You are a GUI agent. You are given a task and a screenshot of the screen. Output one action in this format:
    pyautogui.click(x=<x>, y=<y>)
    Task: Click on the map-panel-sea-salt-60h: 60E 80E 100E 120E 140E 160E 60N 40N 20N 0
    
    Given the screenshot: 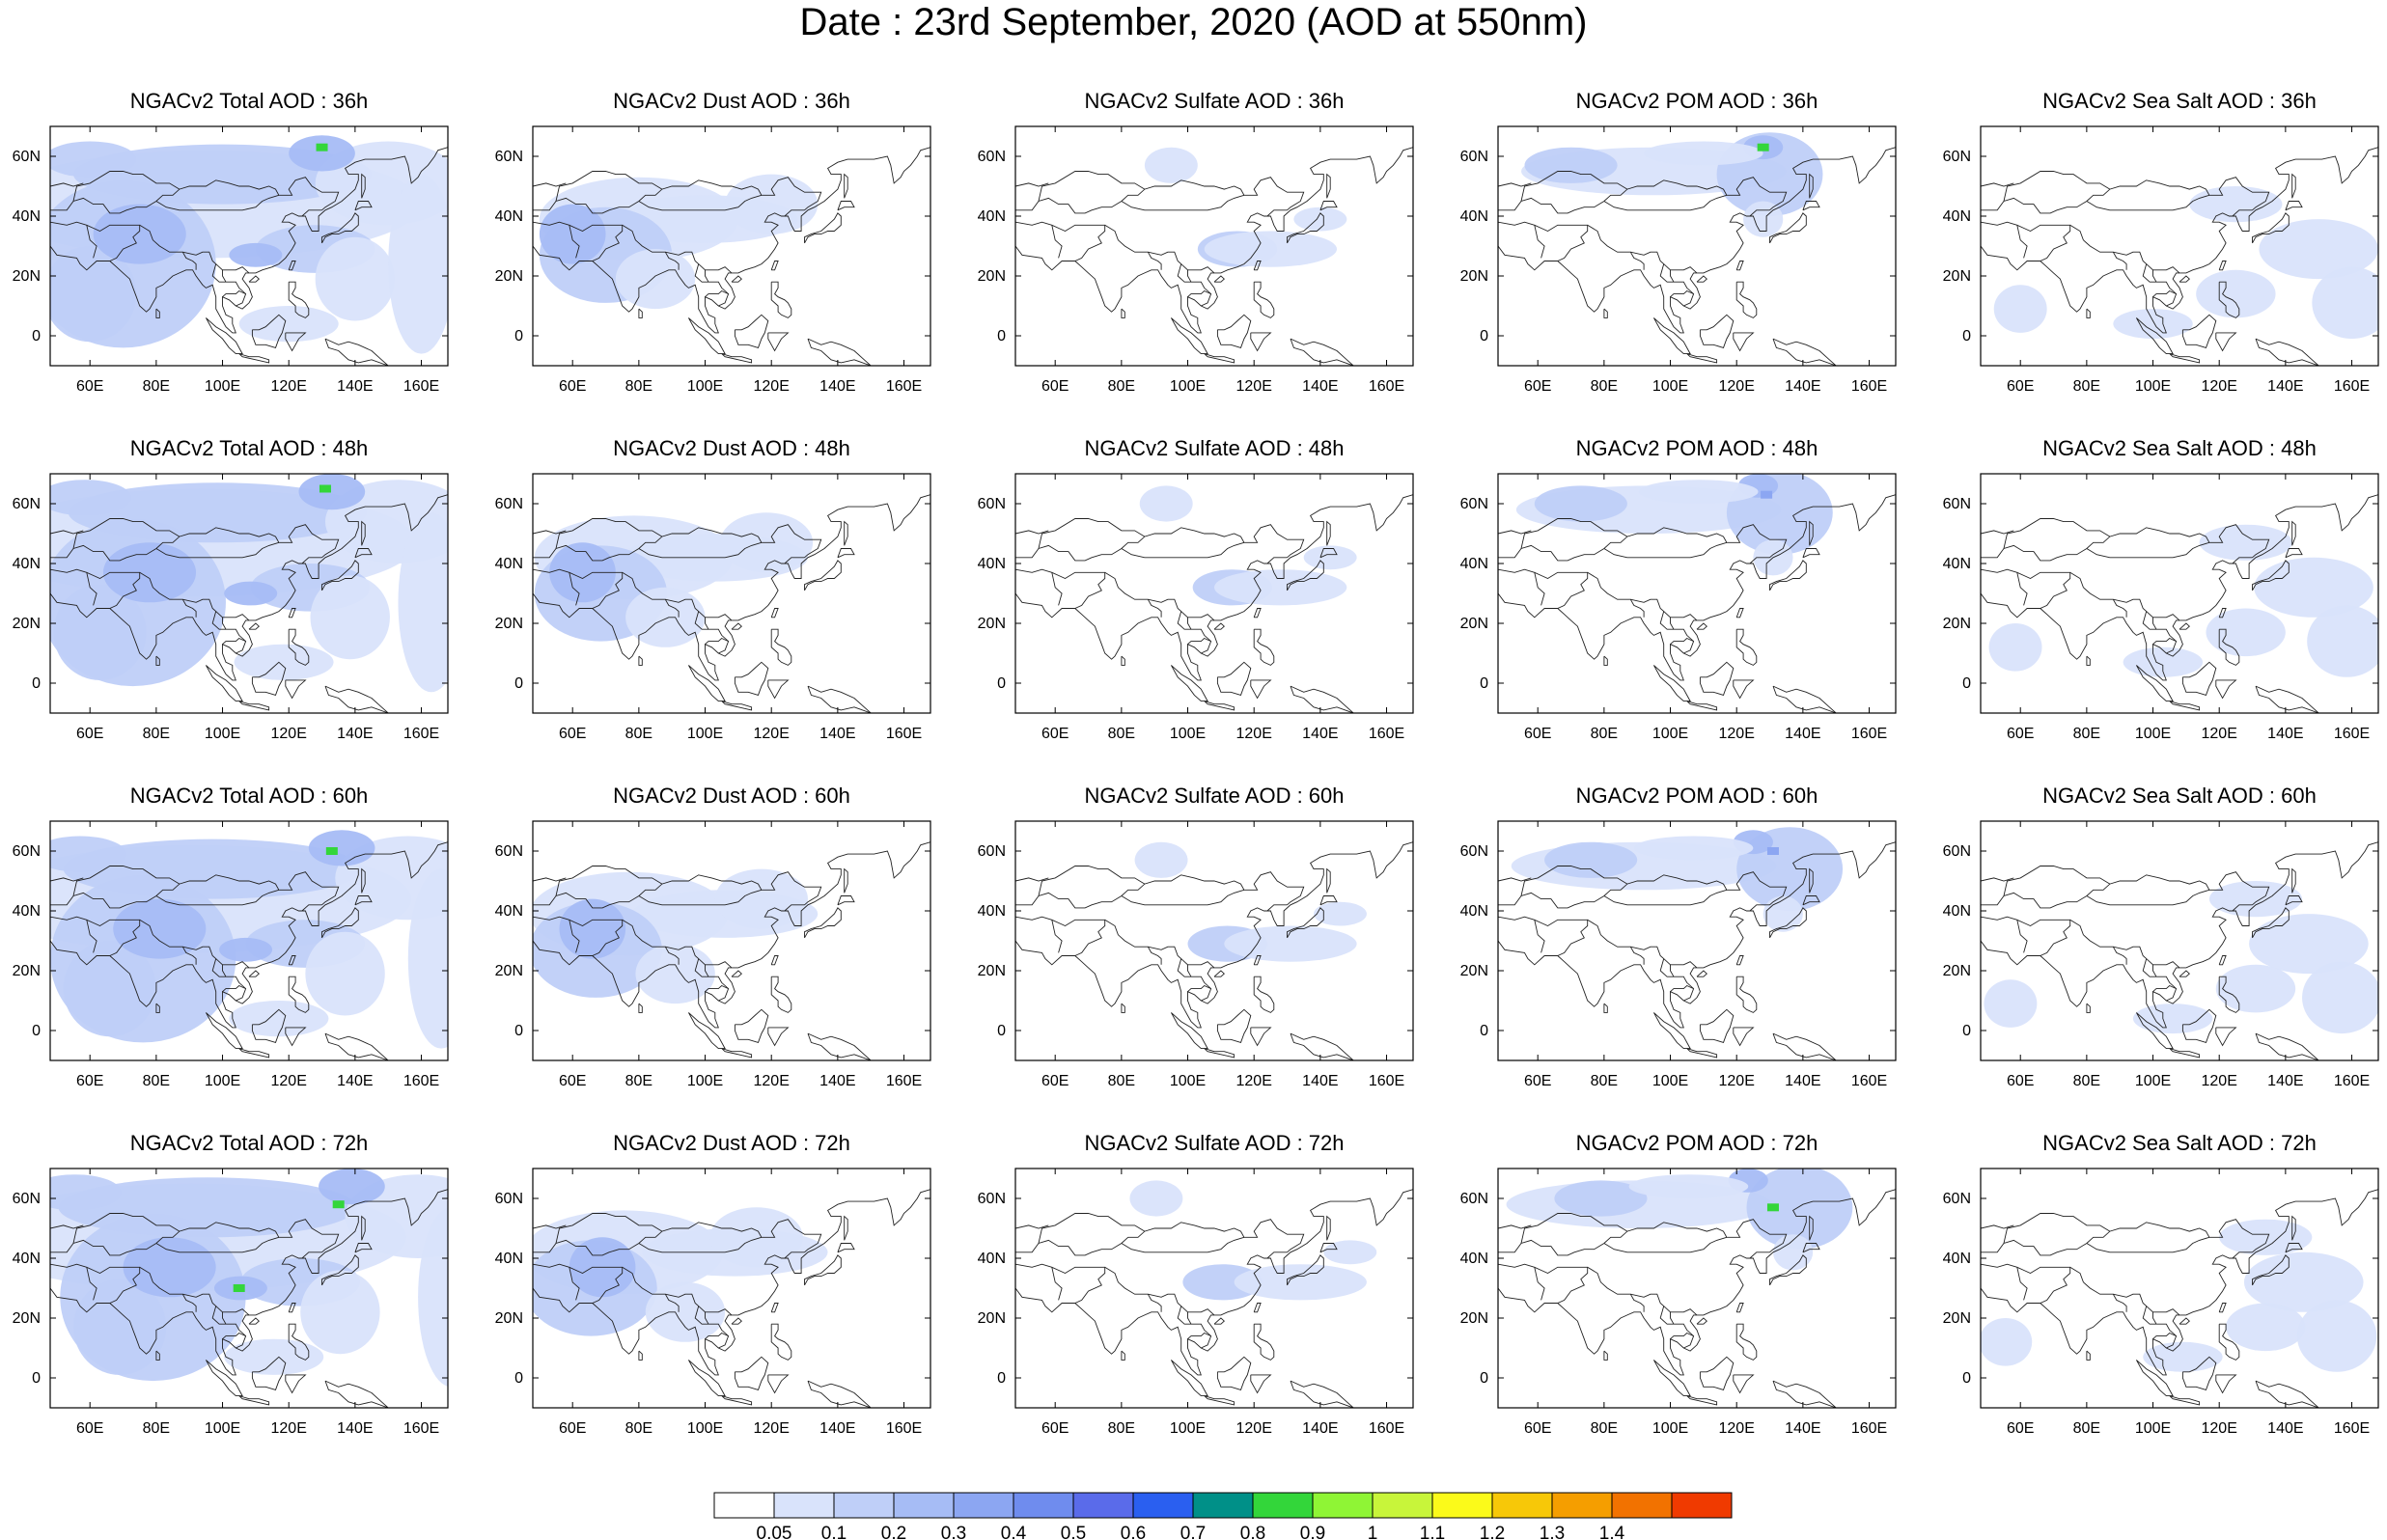 What is the action you would take?
    pyautogui.click(x=2161, y=954)
    